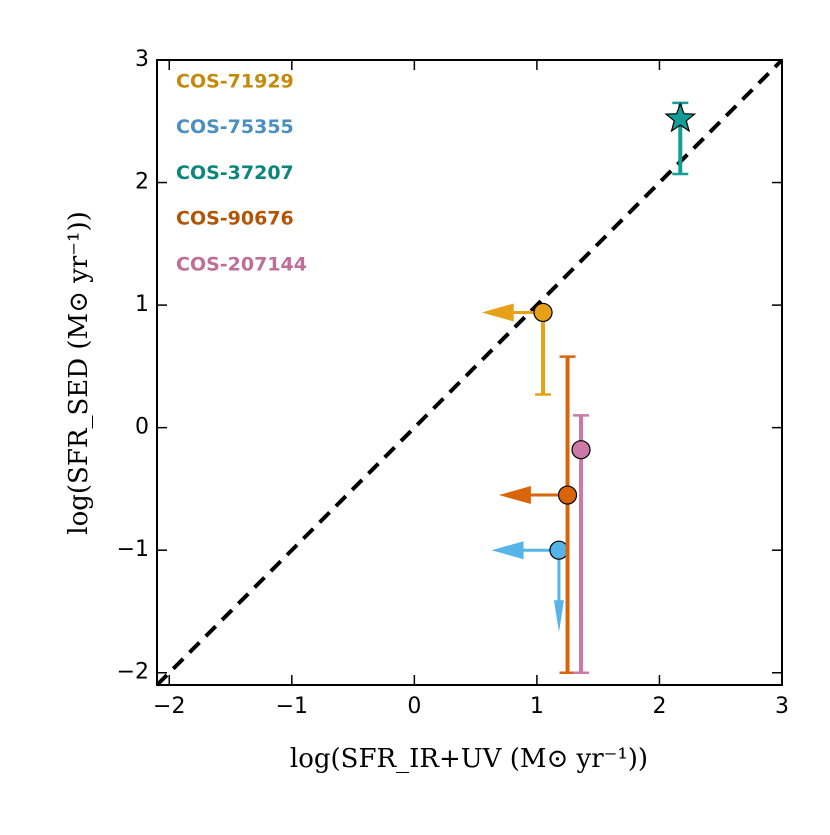  What do you see at coordinates (414, 706) in the screenshot?
I see `x-tick-label: 0` at bounding box center [414, 706].